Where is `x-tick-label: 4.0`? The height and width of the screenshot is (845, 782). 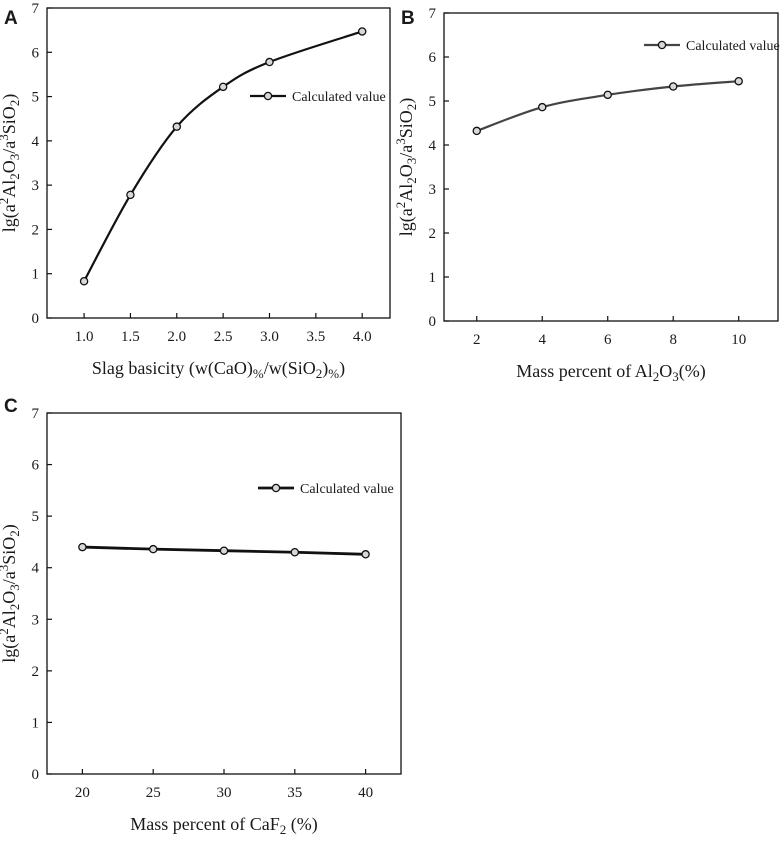 x-tick-label: 4.0 is located at coordinates (362, 337).